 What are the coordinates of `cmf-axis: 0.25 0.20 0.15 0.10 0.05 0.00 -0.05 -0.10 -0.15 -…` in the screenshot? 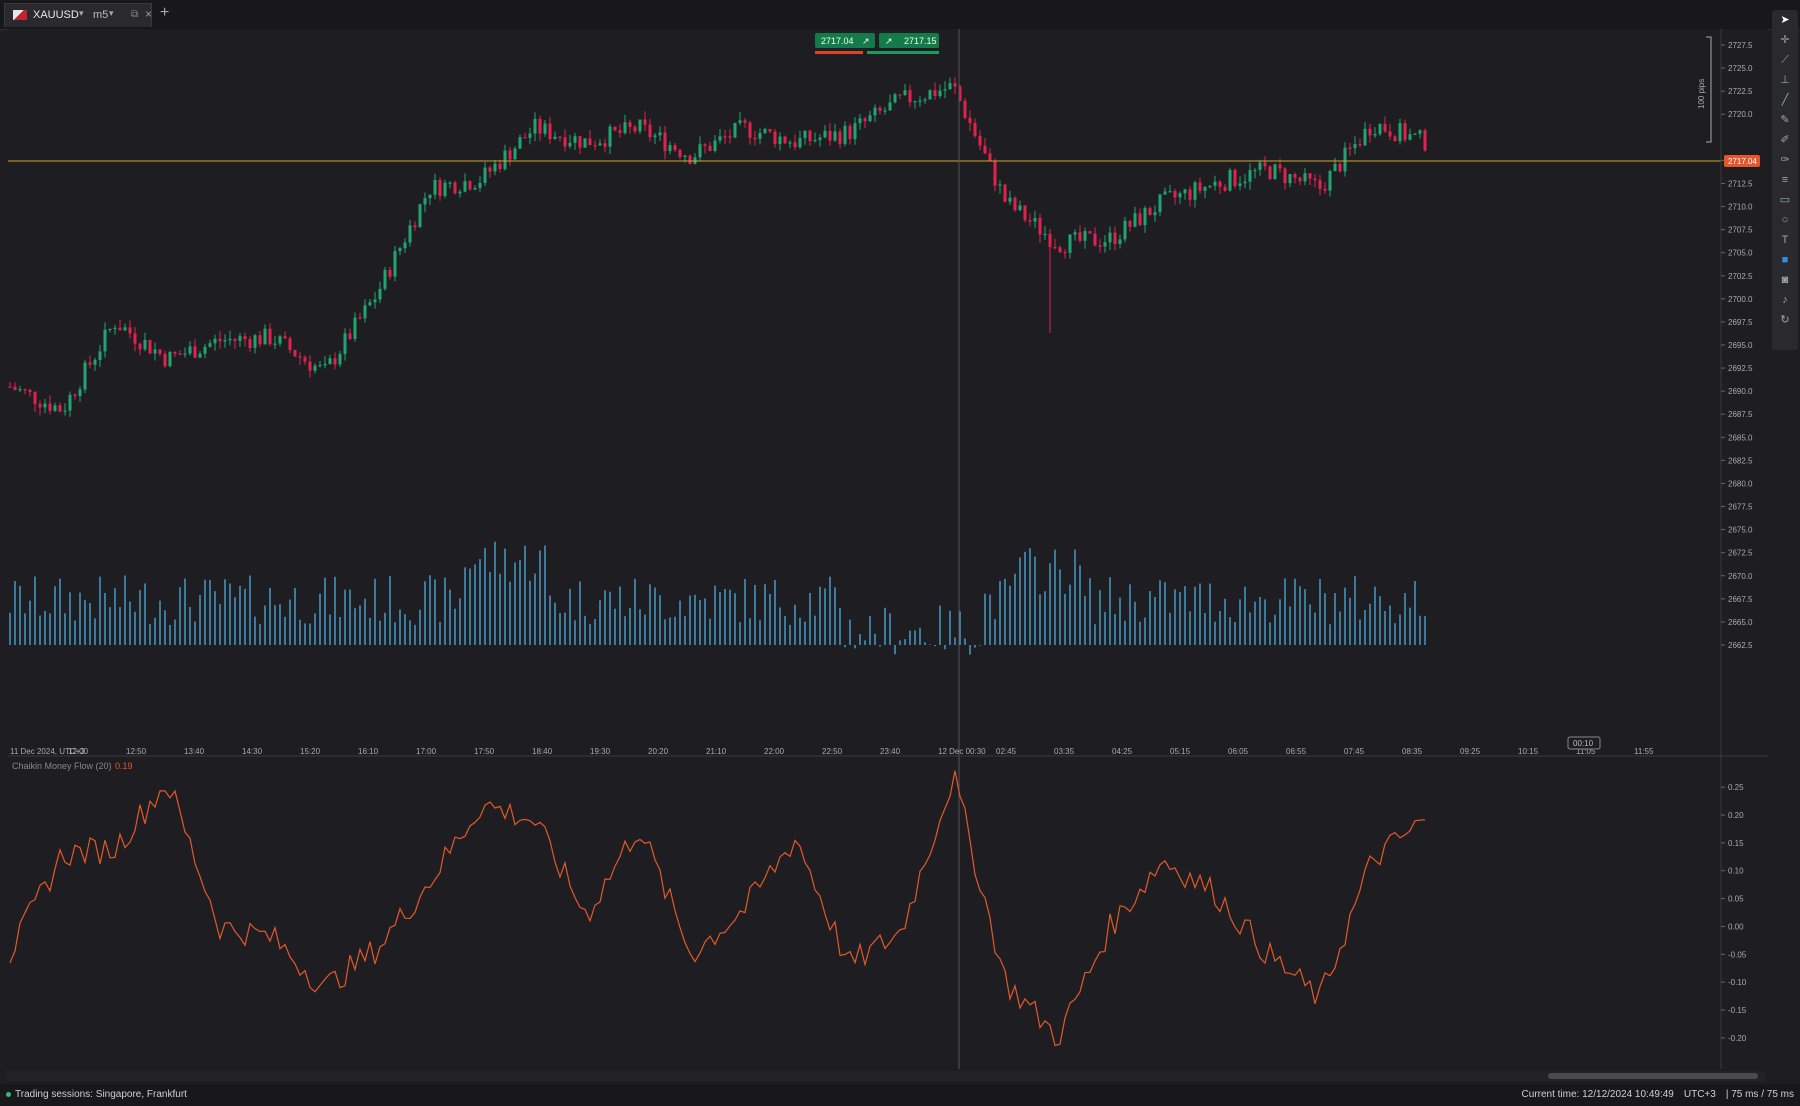 It's located at (1734, 913).